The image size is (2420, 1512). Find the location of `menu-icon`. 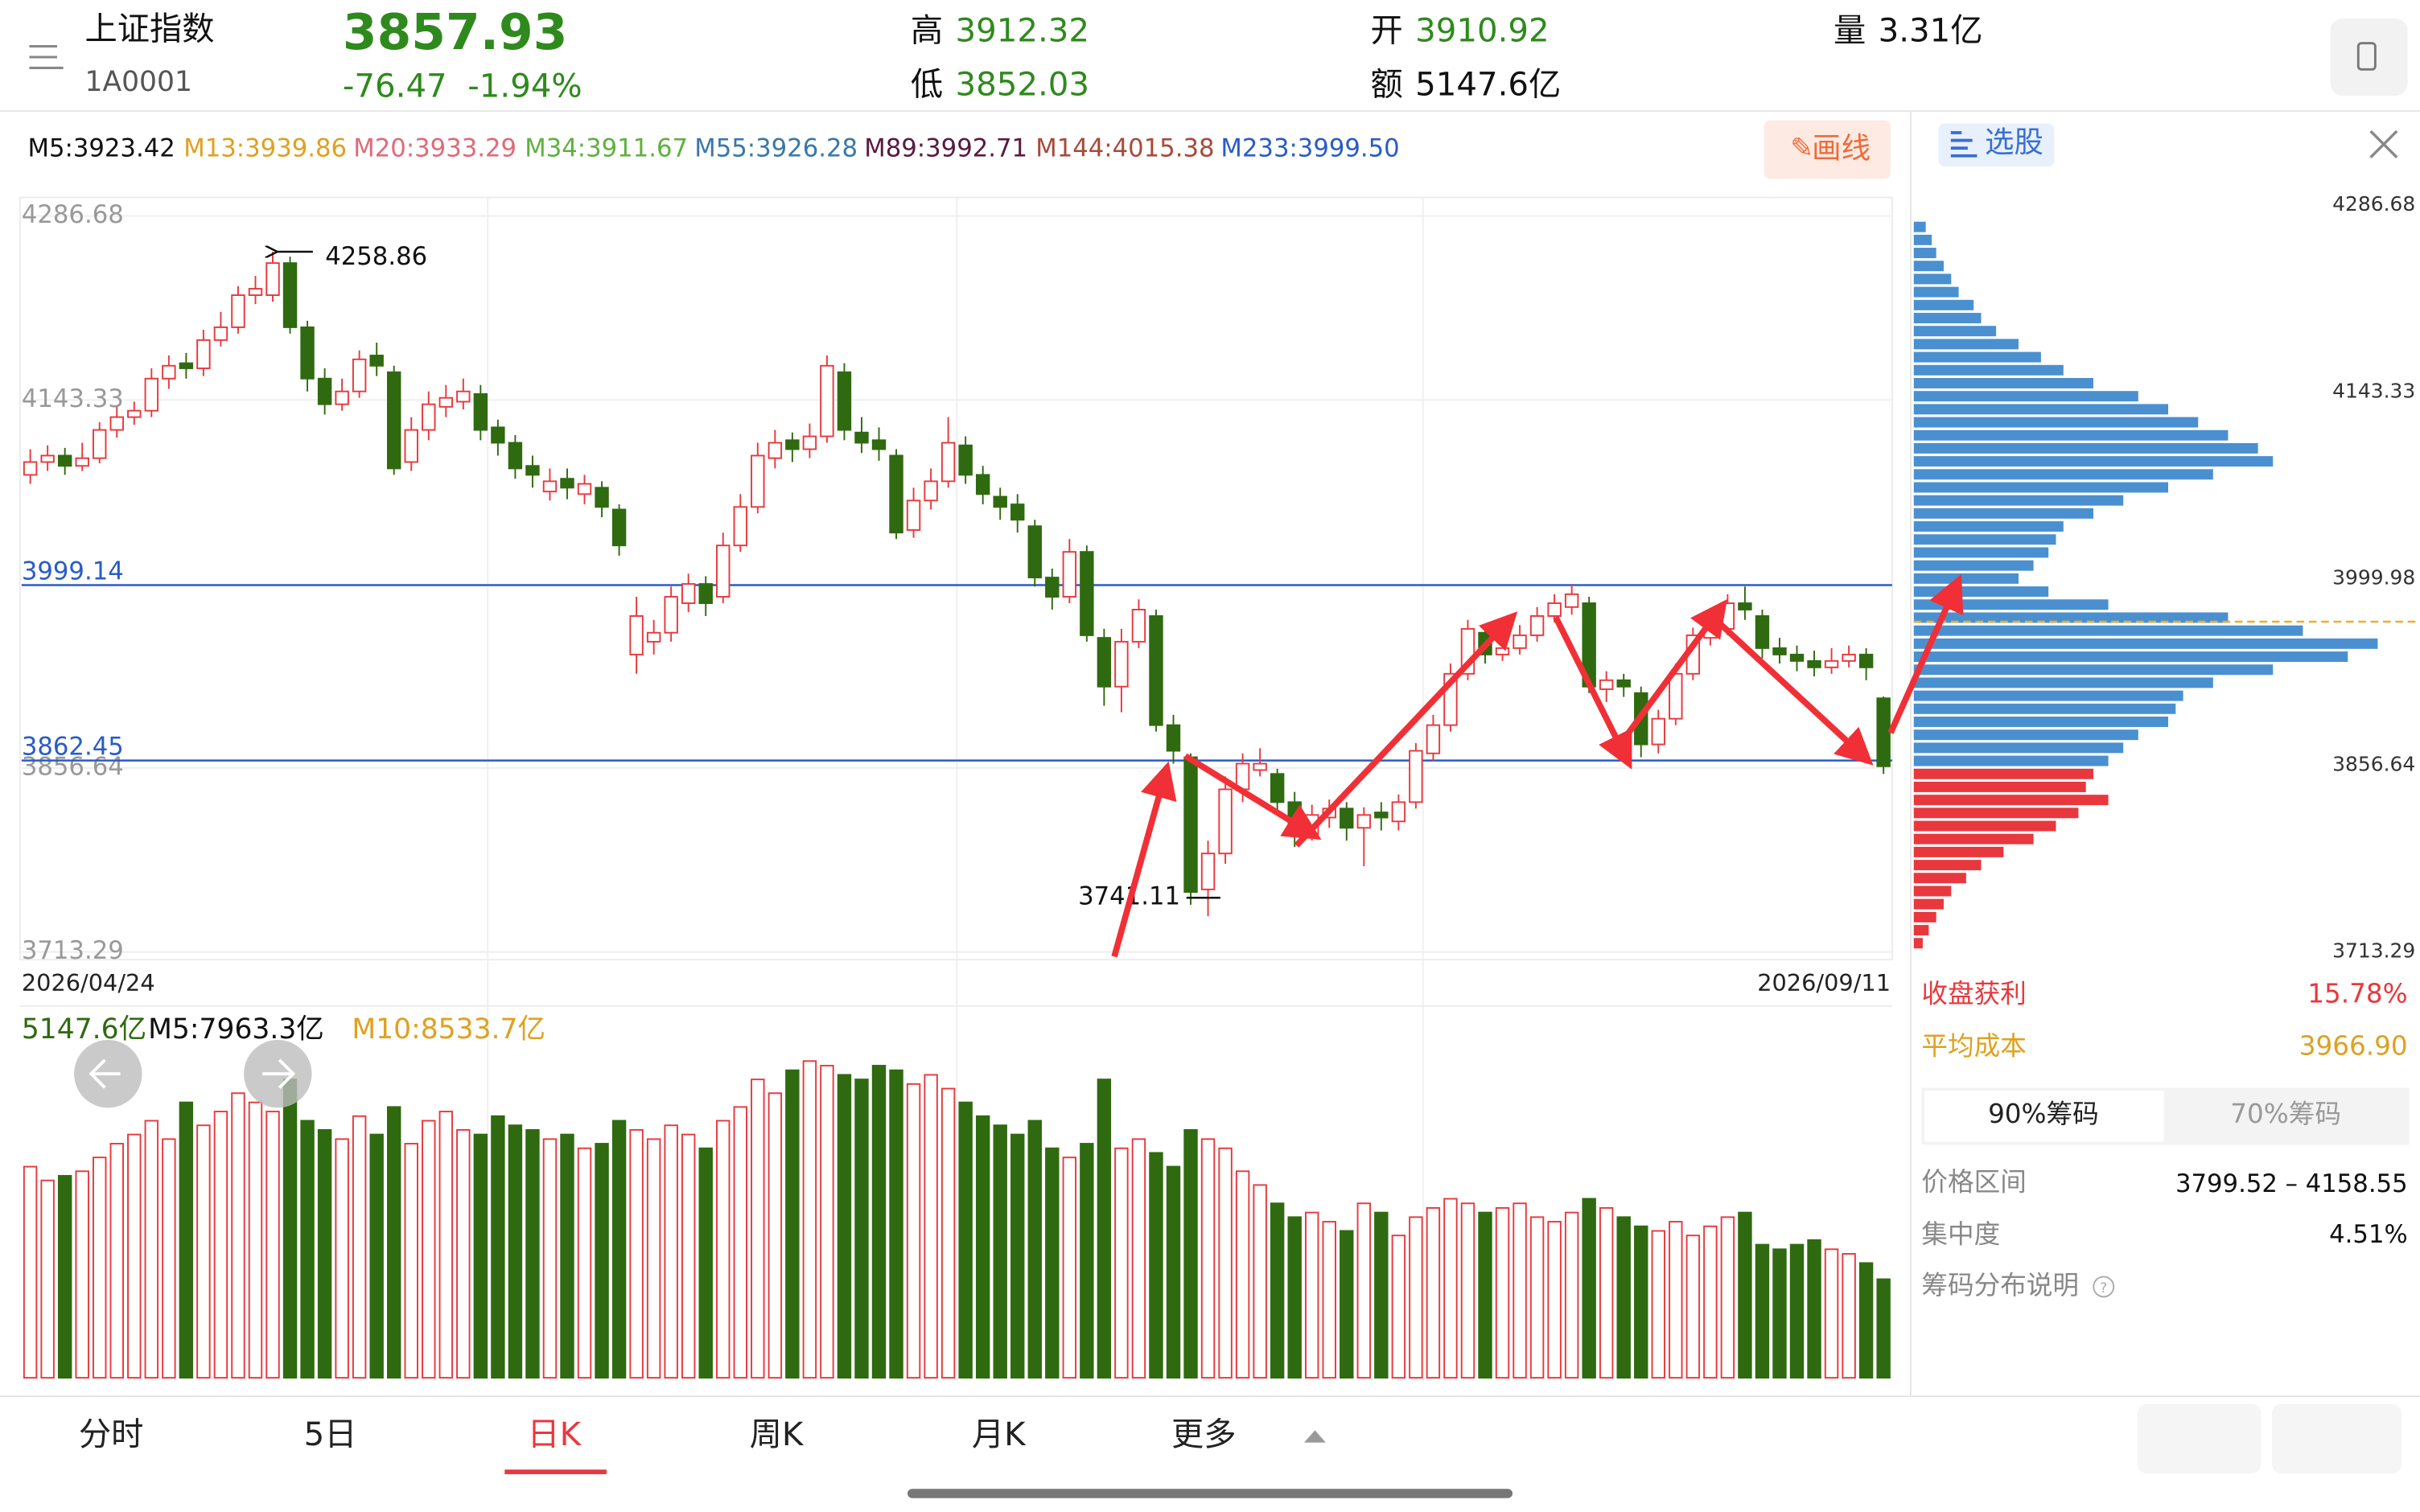

menu-icon is located at coordinates (46, 57).